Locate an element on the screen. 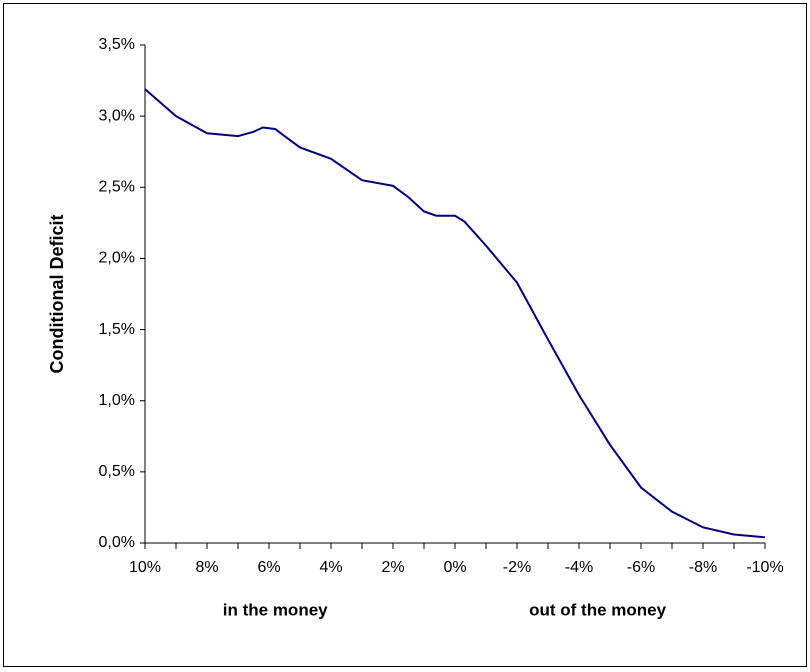 The width and height of the screenshot is (810, 672). annotation: out of the money is located at coordinates (597, 609).